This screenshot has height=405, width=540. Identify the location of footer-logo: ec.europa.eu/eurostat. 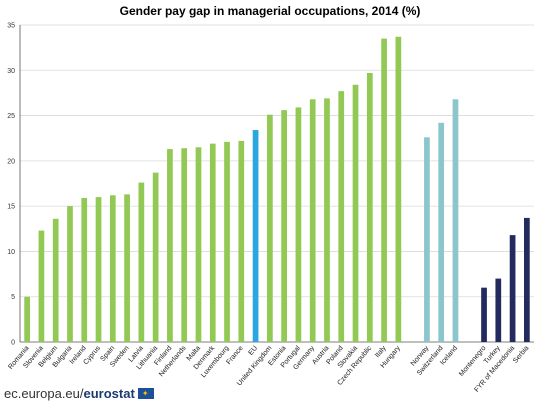
(79, 393).